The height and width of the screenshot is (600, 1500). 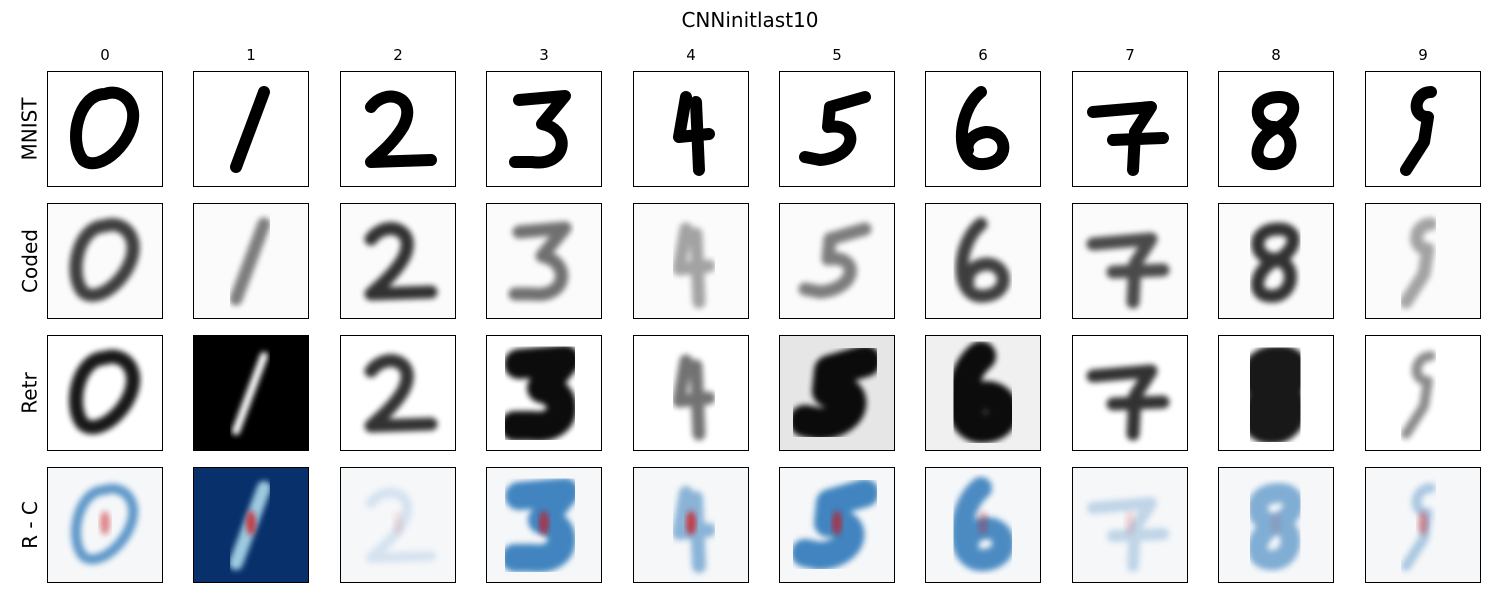 I want to click on column-label-7: 7, so click(x=1130, y=55).